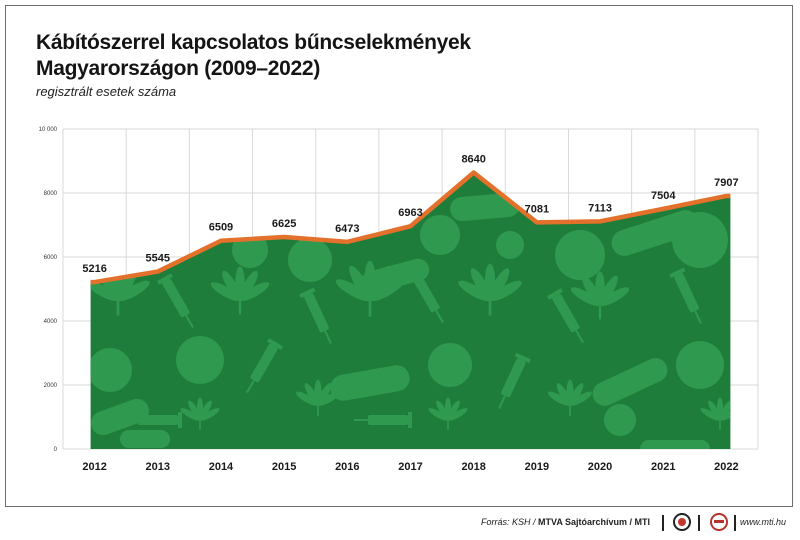 The image size is (800, 540). Describe the element at coordinates (51, 322) in the screenshot. I see `y-tick-label: 4000` at that location.